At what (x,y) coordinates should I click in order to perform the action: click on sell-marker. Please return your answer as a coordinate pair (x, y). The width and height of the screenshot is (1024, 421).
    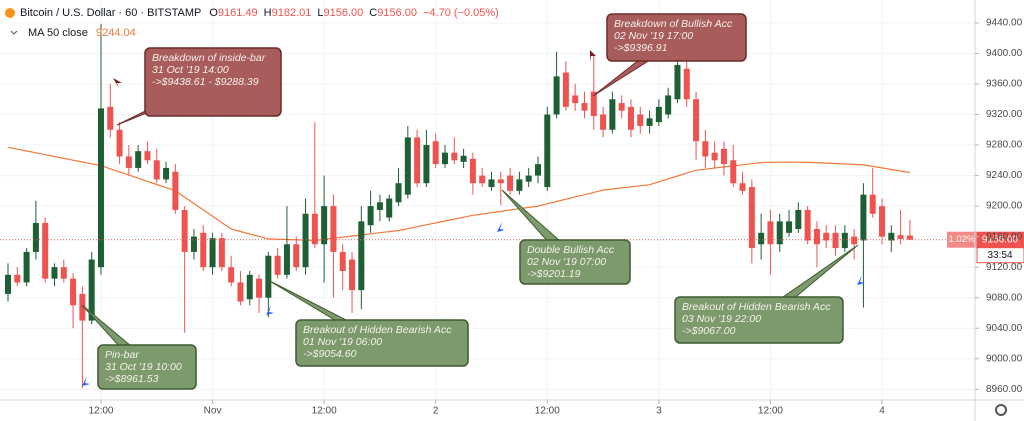
    Looking at the image, I should click on (117, 83).